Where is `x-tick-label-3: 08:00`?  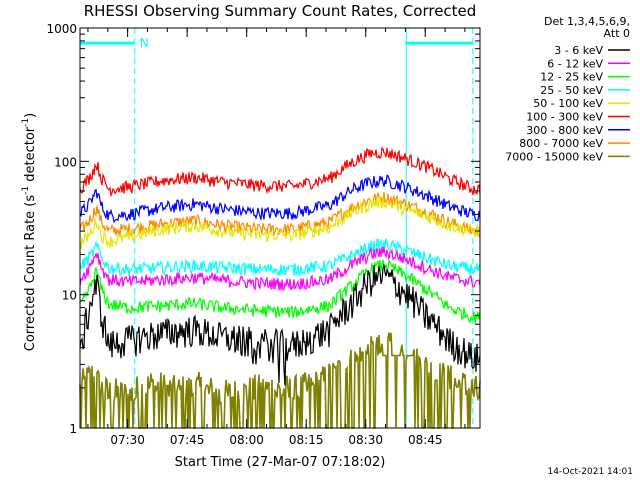
x-tick-label-3: 08:00 is located at coordinates (246, 440).